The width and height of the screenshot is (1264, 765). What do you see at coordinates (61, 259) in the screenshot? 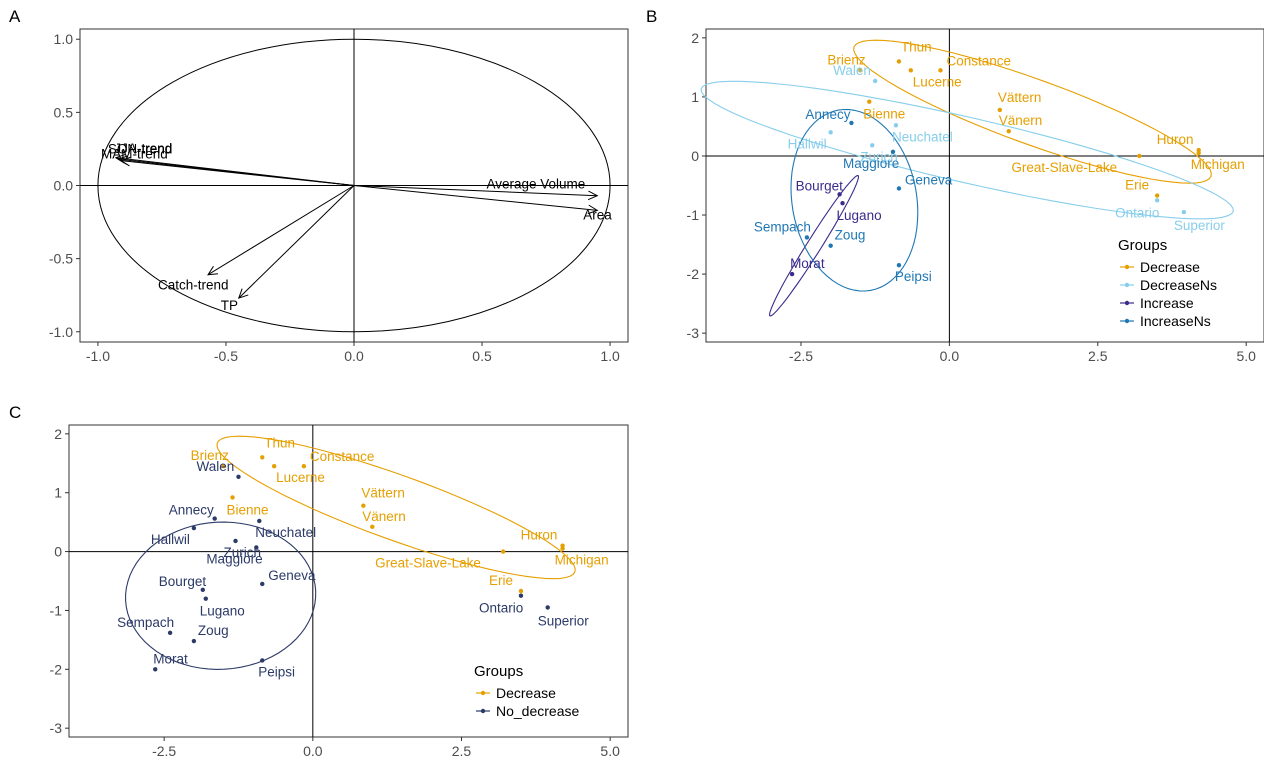
I see `y-tick-label: -0.5` at bounding box center [61, 259].